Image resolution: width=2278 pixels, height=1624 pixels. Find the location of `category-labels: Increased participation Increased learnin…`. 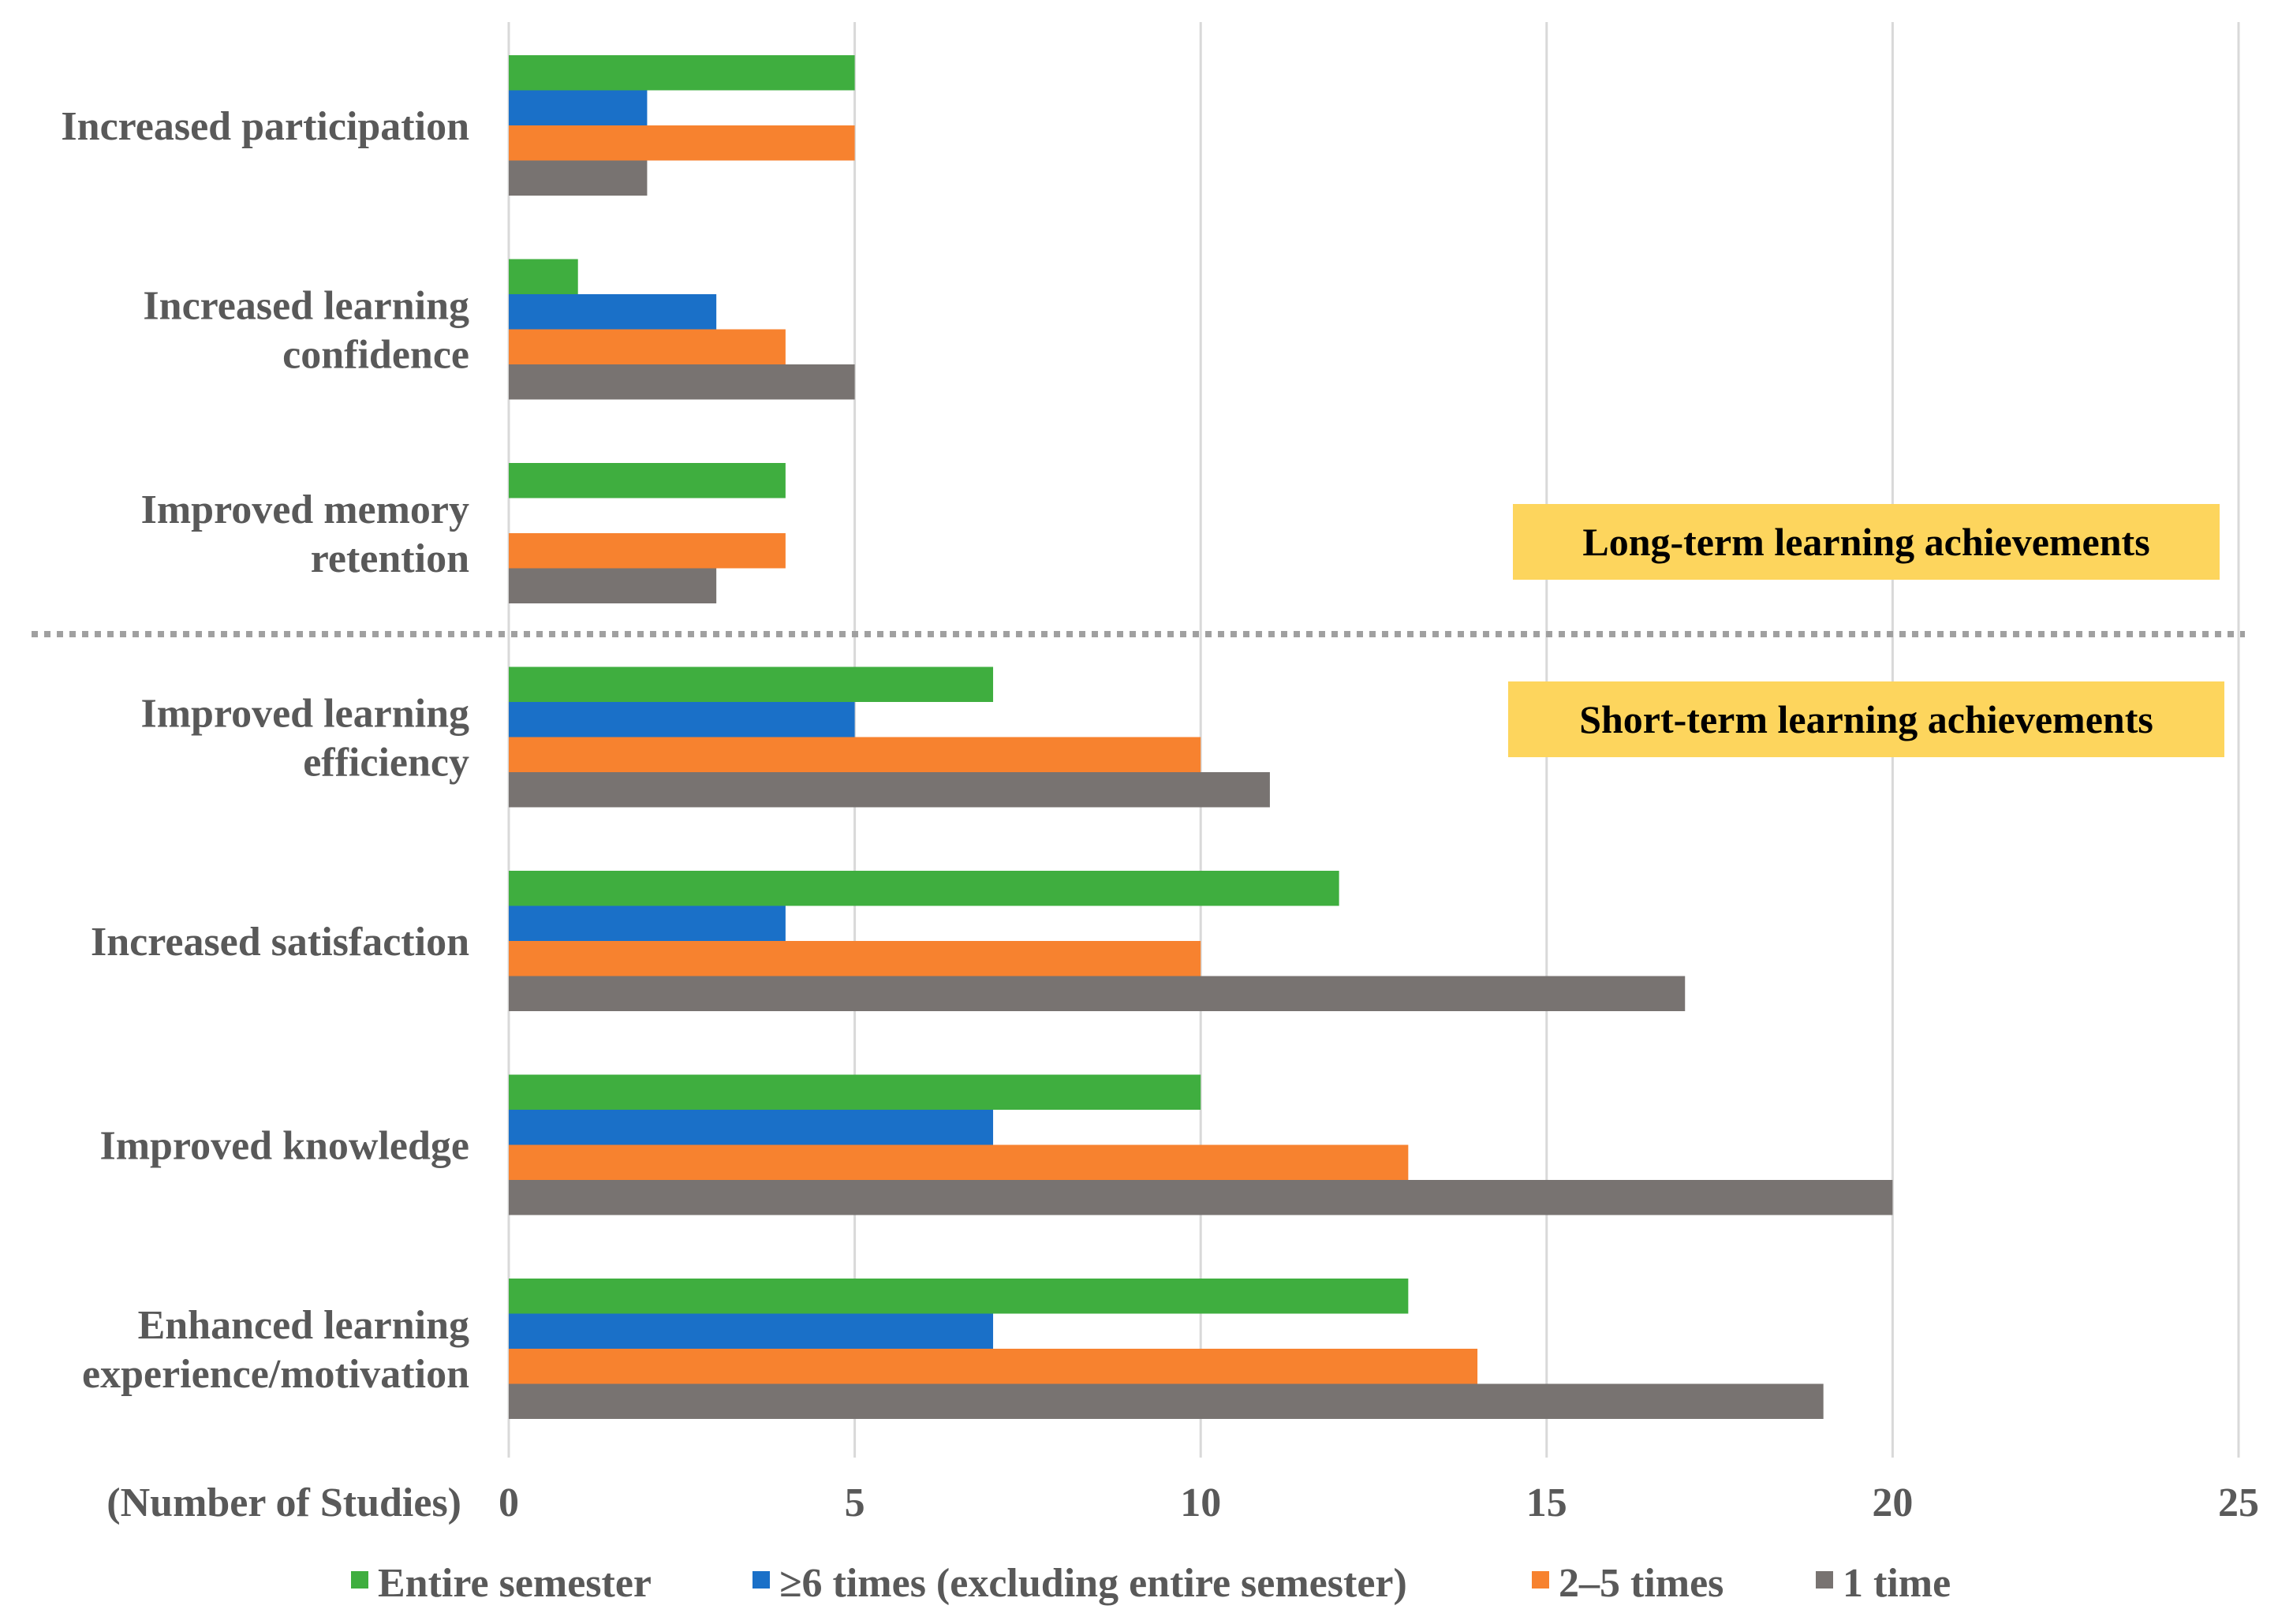

category-labels: Increased participation Increased learnin… is located at coordinates (265, 750).